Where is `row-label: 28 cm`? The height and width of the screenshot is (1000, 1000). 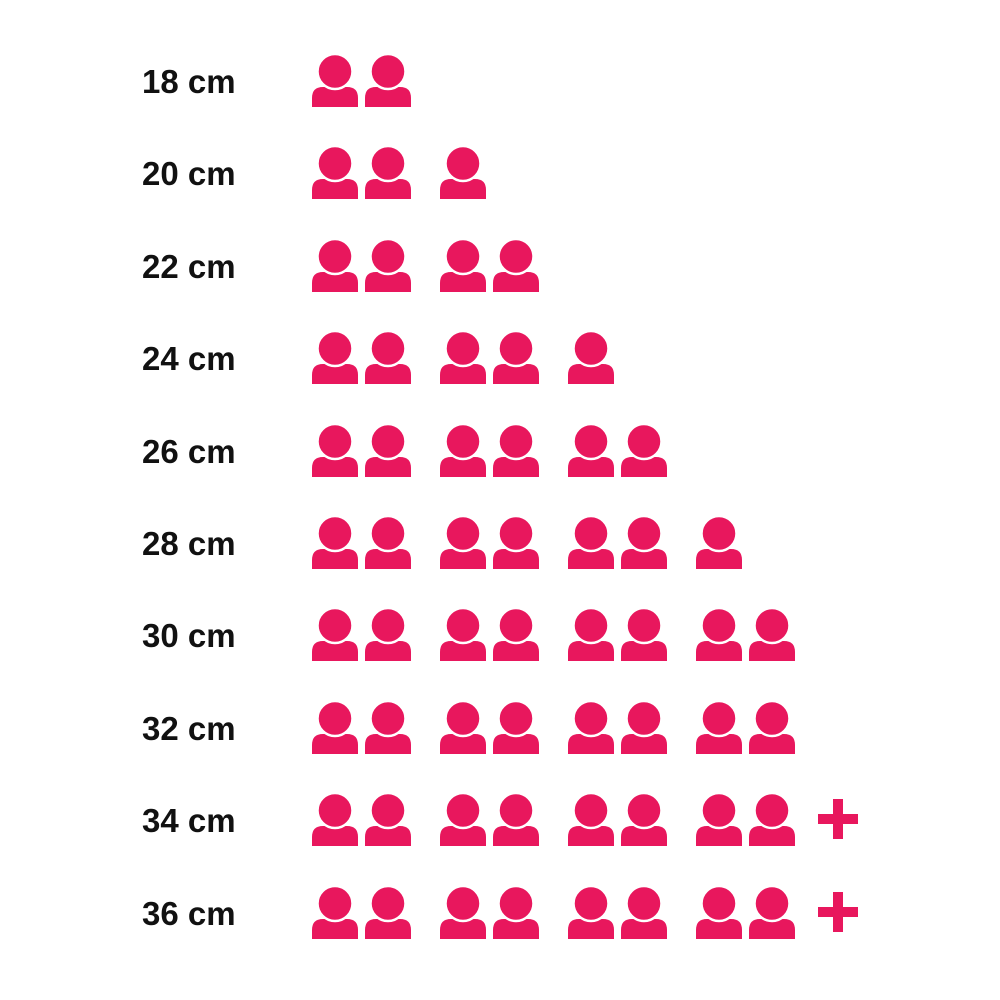 row-label: 28 cm is located at coordinates (189, 543).